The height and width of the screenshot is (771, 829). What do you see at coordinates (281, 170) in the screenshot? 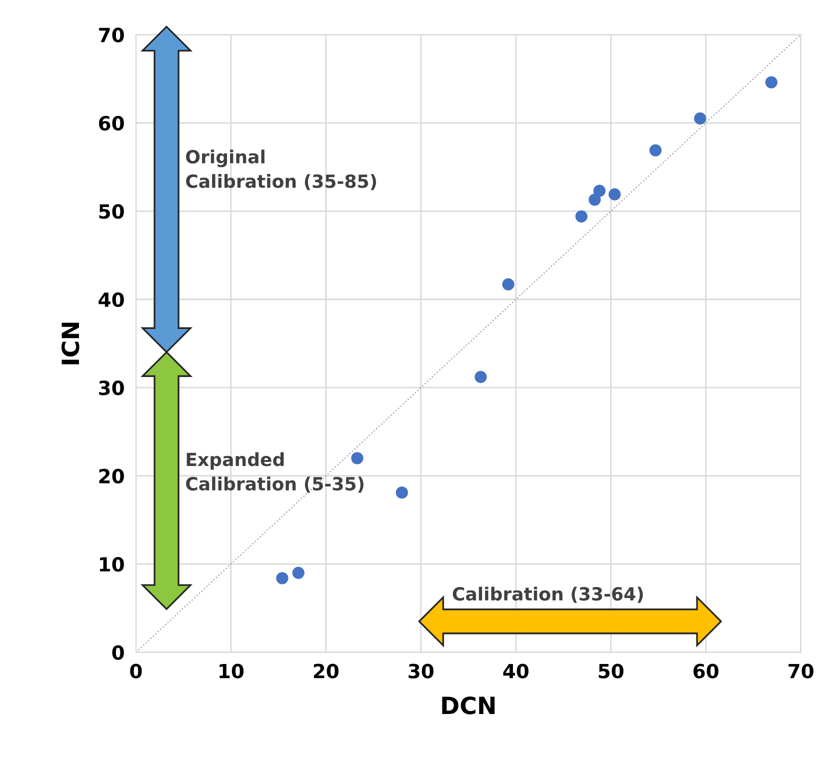
I see `annotation: Original Calibration (35-85)` at bounding box center [281, 170].